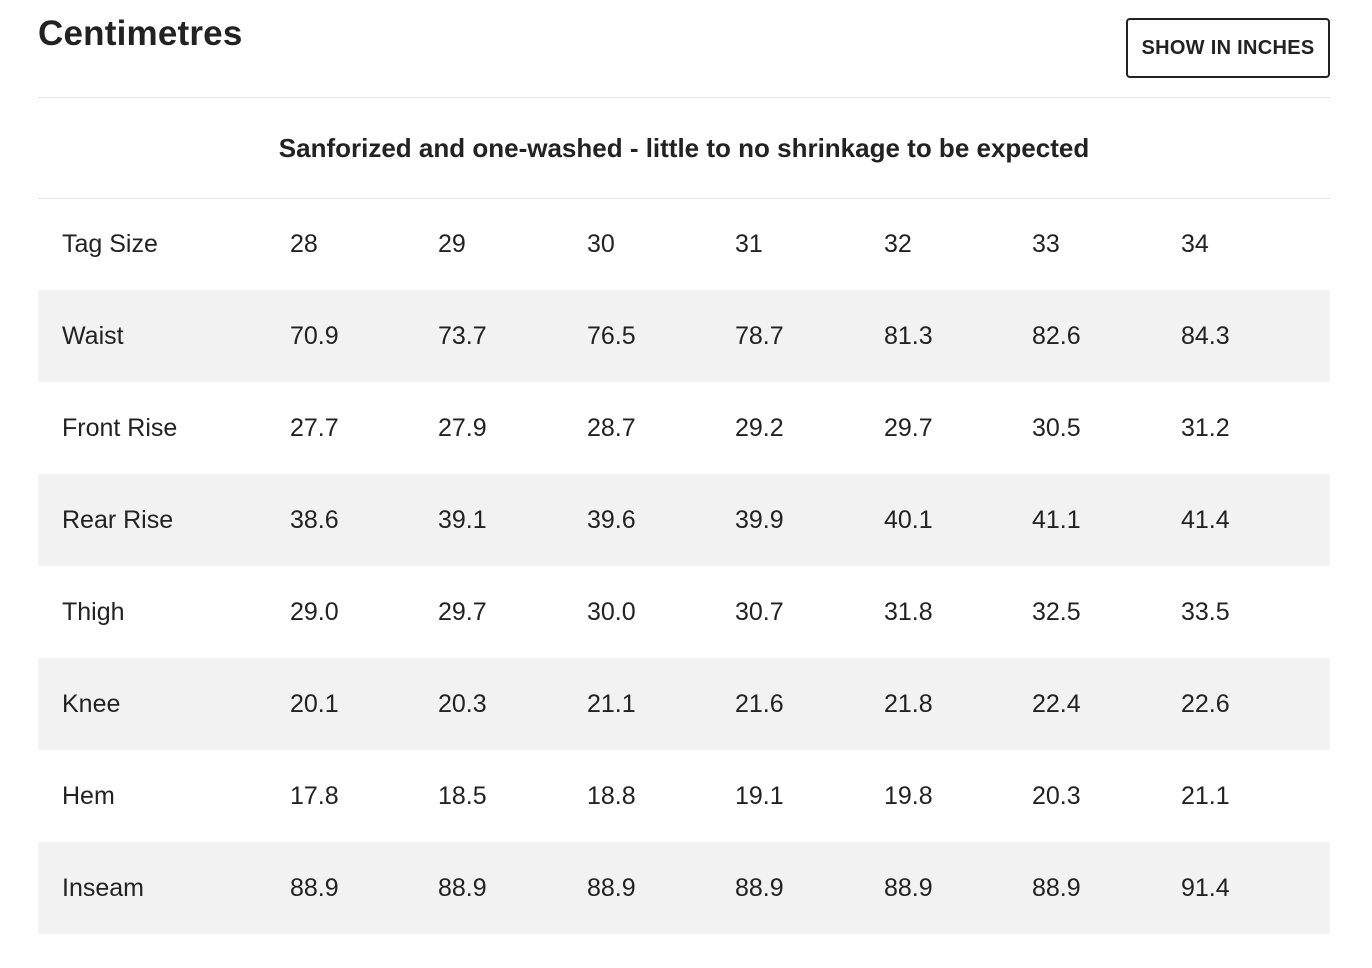 The image size is (1372, 968). I want to click on size-chart-header: Centimetres SHOW IN INCHES, so click(684, 49).